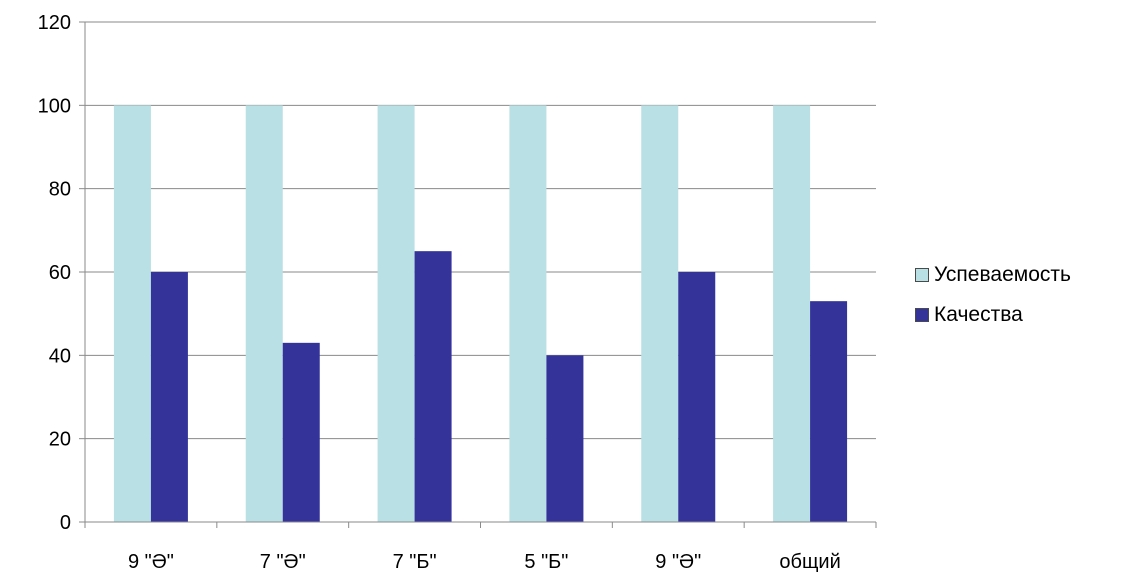 The height and width of the screenshot is (576, 1124). What do you see at coordinates (54, 23) in the screenshot?
I see `y-tick-label: 120` at bounding box center [54, 23].